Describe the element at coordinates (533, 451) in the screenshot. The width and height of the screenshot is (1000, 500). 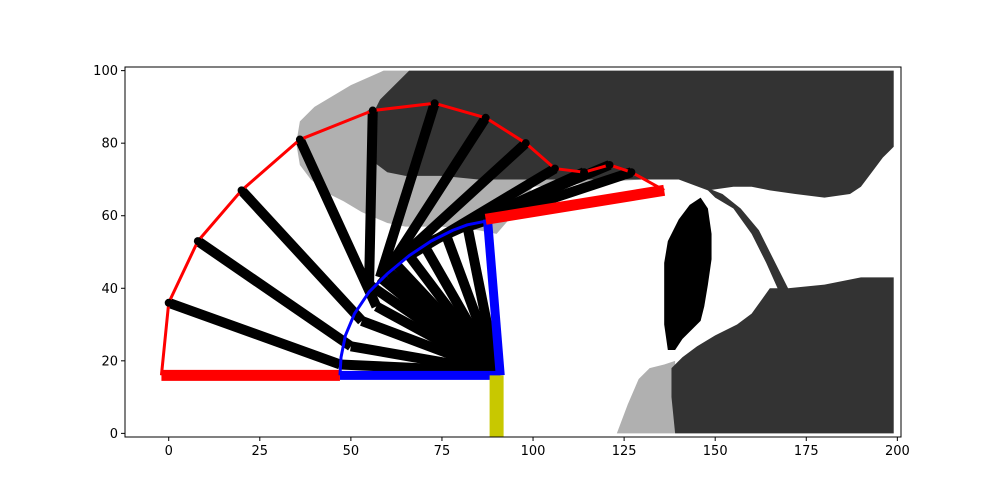
I see `x-tick-label-4: 100` at that location.